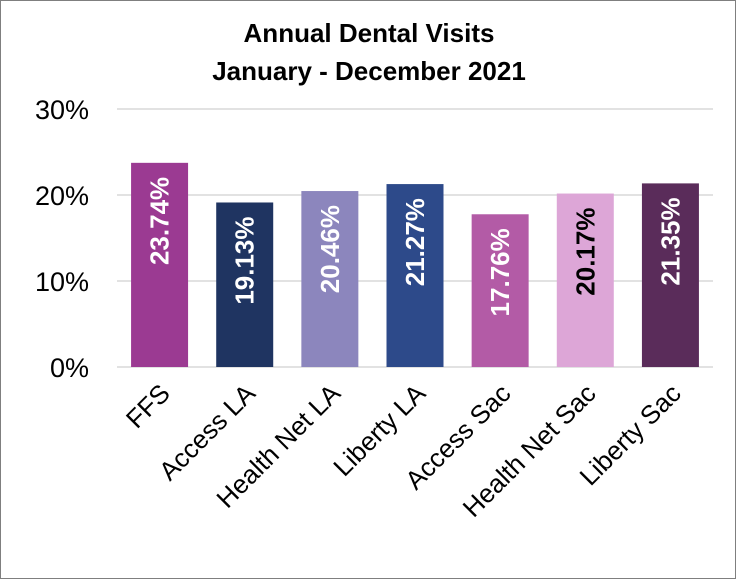 The width and height of the screenshot is (736, 580). Describe the element at coordinates (148, 406) in the screenshot. I see `category-label: FFS` at that location.